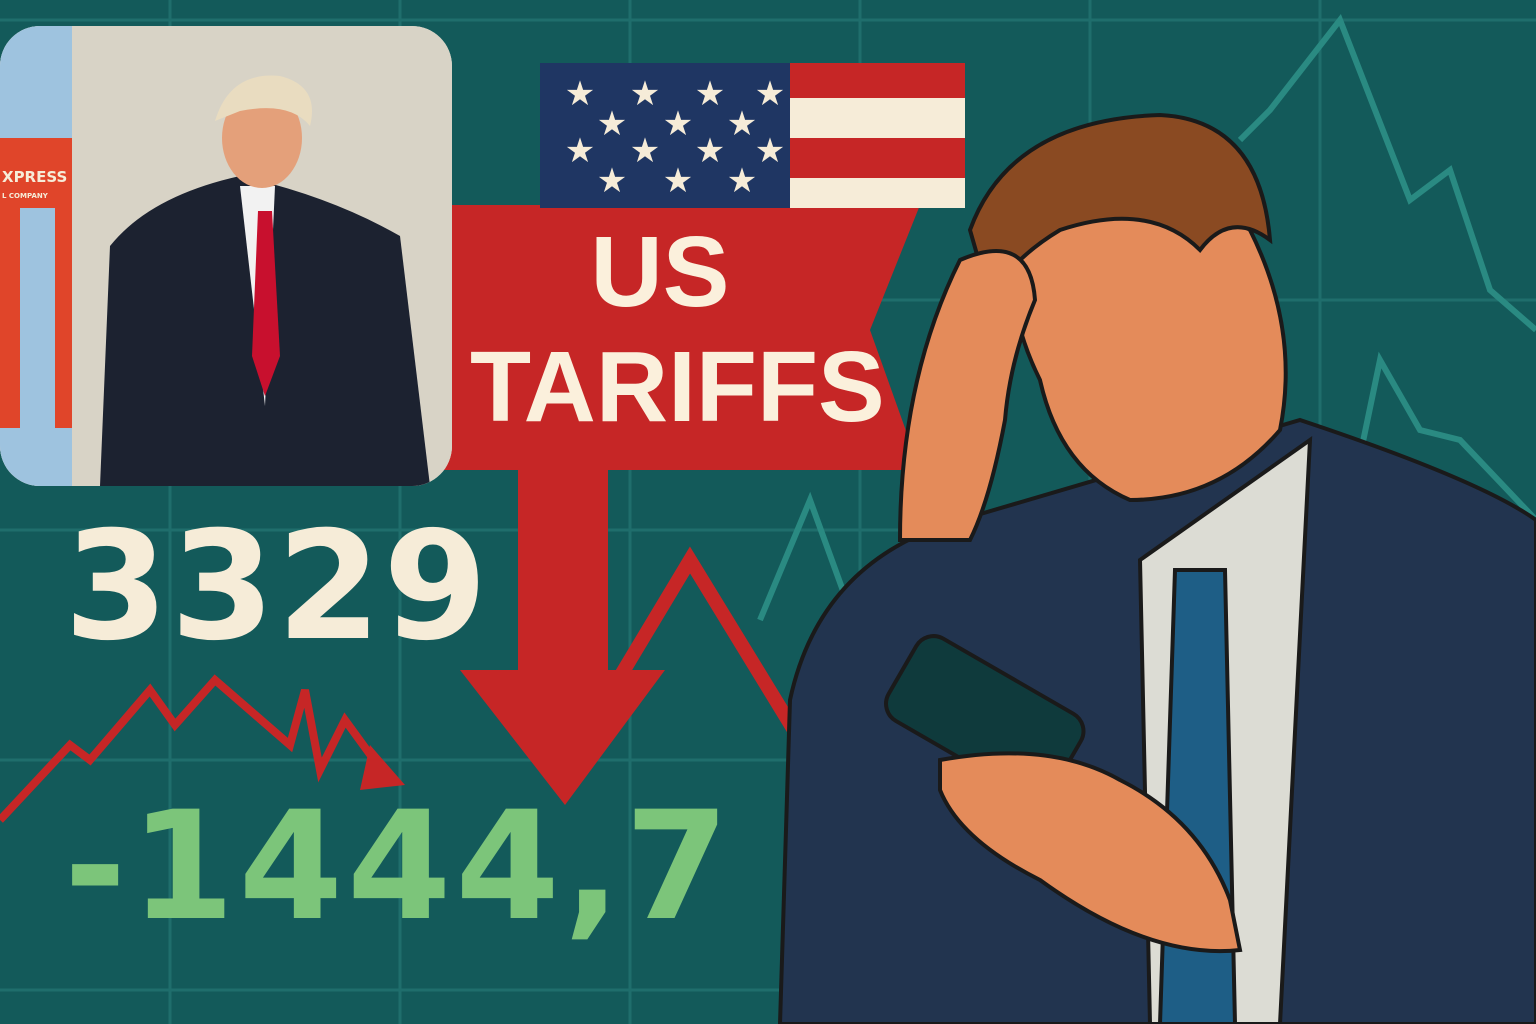 The image size is (1536, 1024). Describe the element at coordinates (677, 387) in the screenshot. I see `headline-line-2: TARIFFS` at that location.